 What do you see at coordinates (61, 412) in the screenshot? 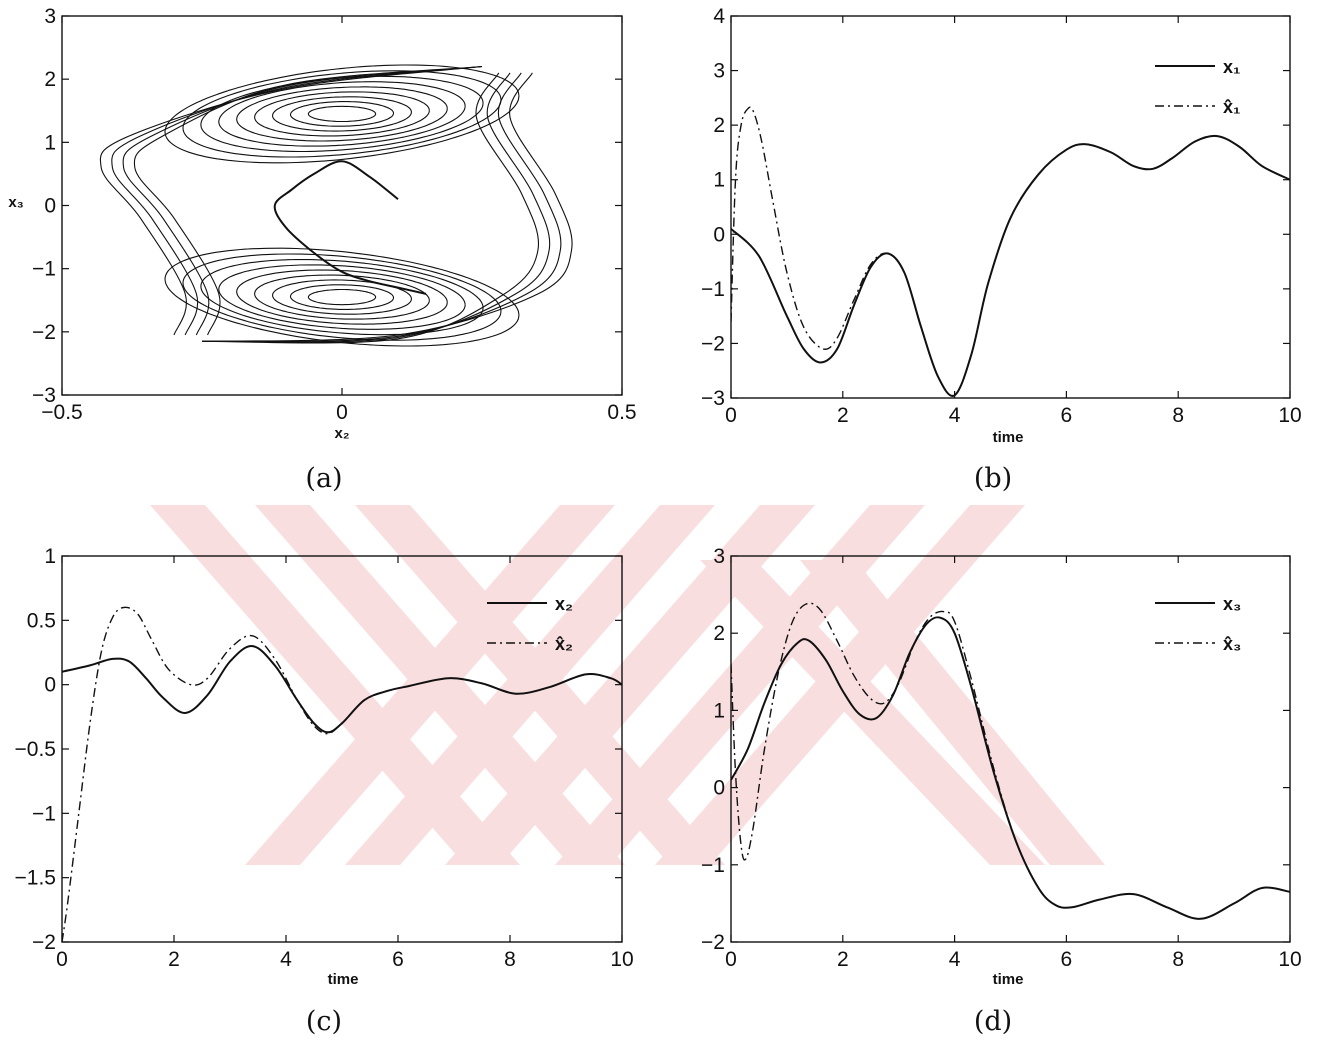
I see `x-tick-label: −0.5` at bounding box center [61, 412].